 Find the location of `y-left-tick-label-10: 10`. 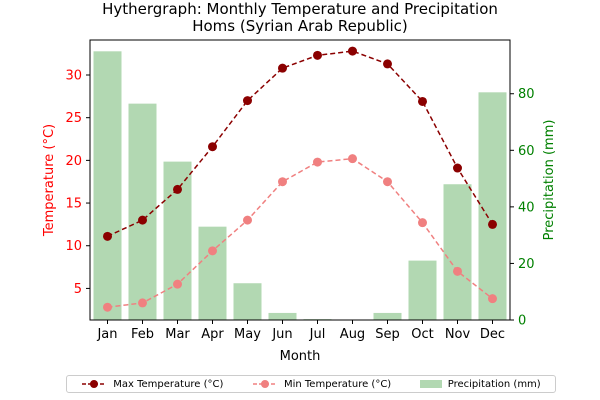

y-left-tick-label-10: 10 is located at coordinates (73, 246).